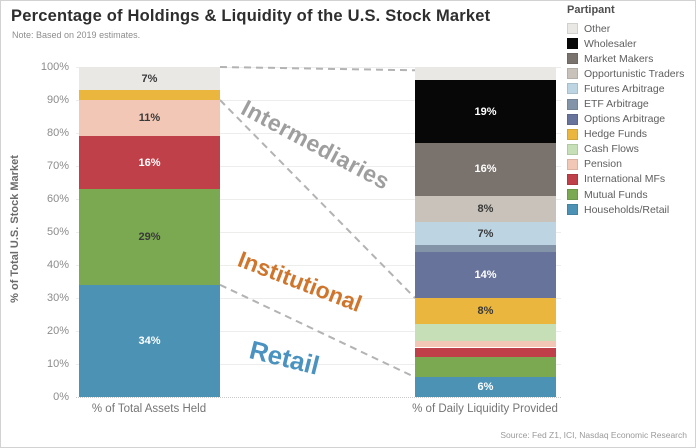 This screenshot has width=696, height=448. I want to click on legend-label: Wholesaler, so click(610, 43).